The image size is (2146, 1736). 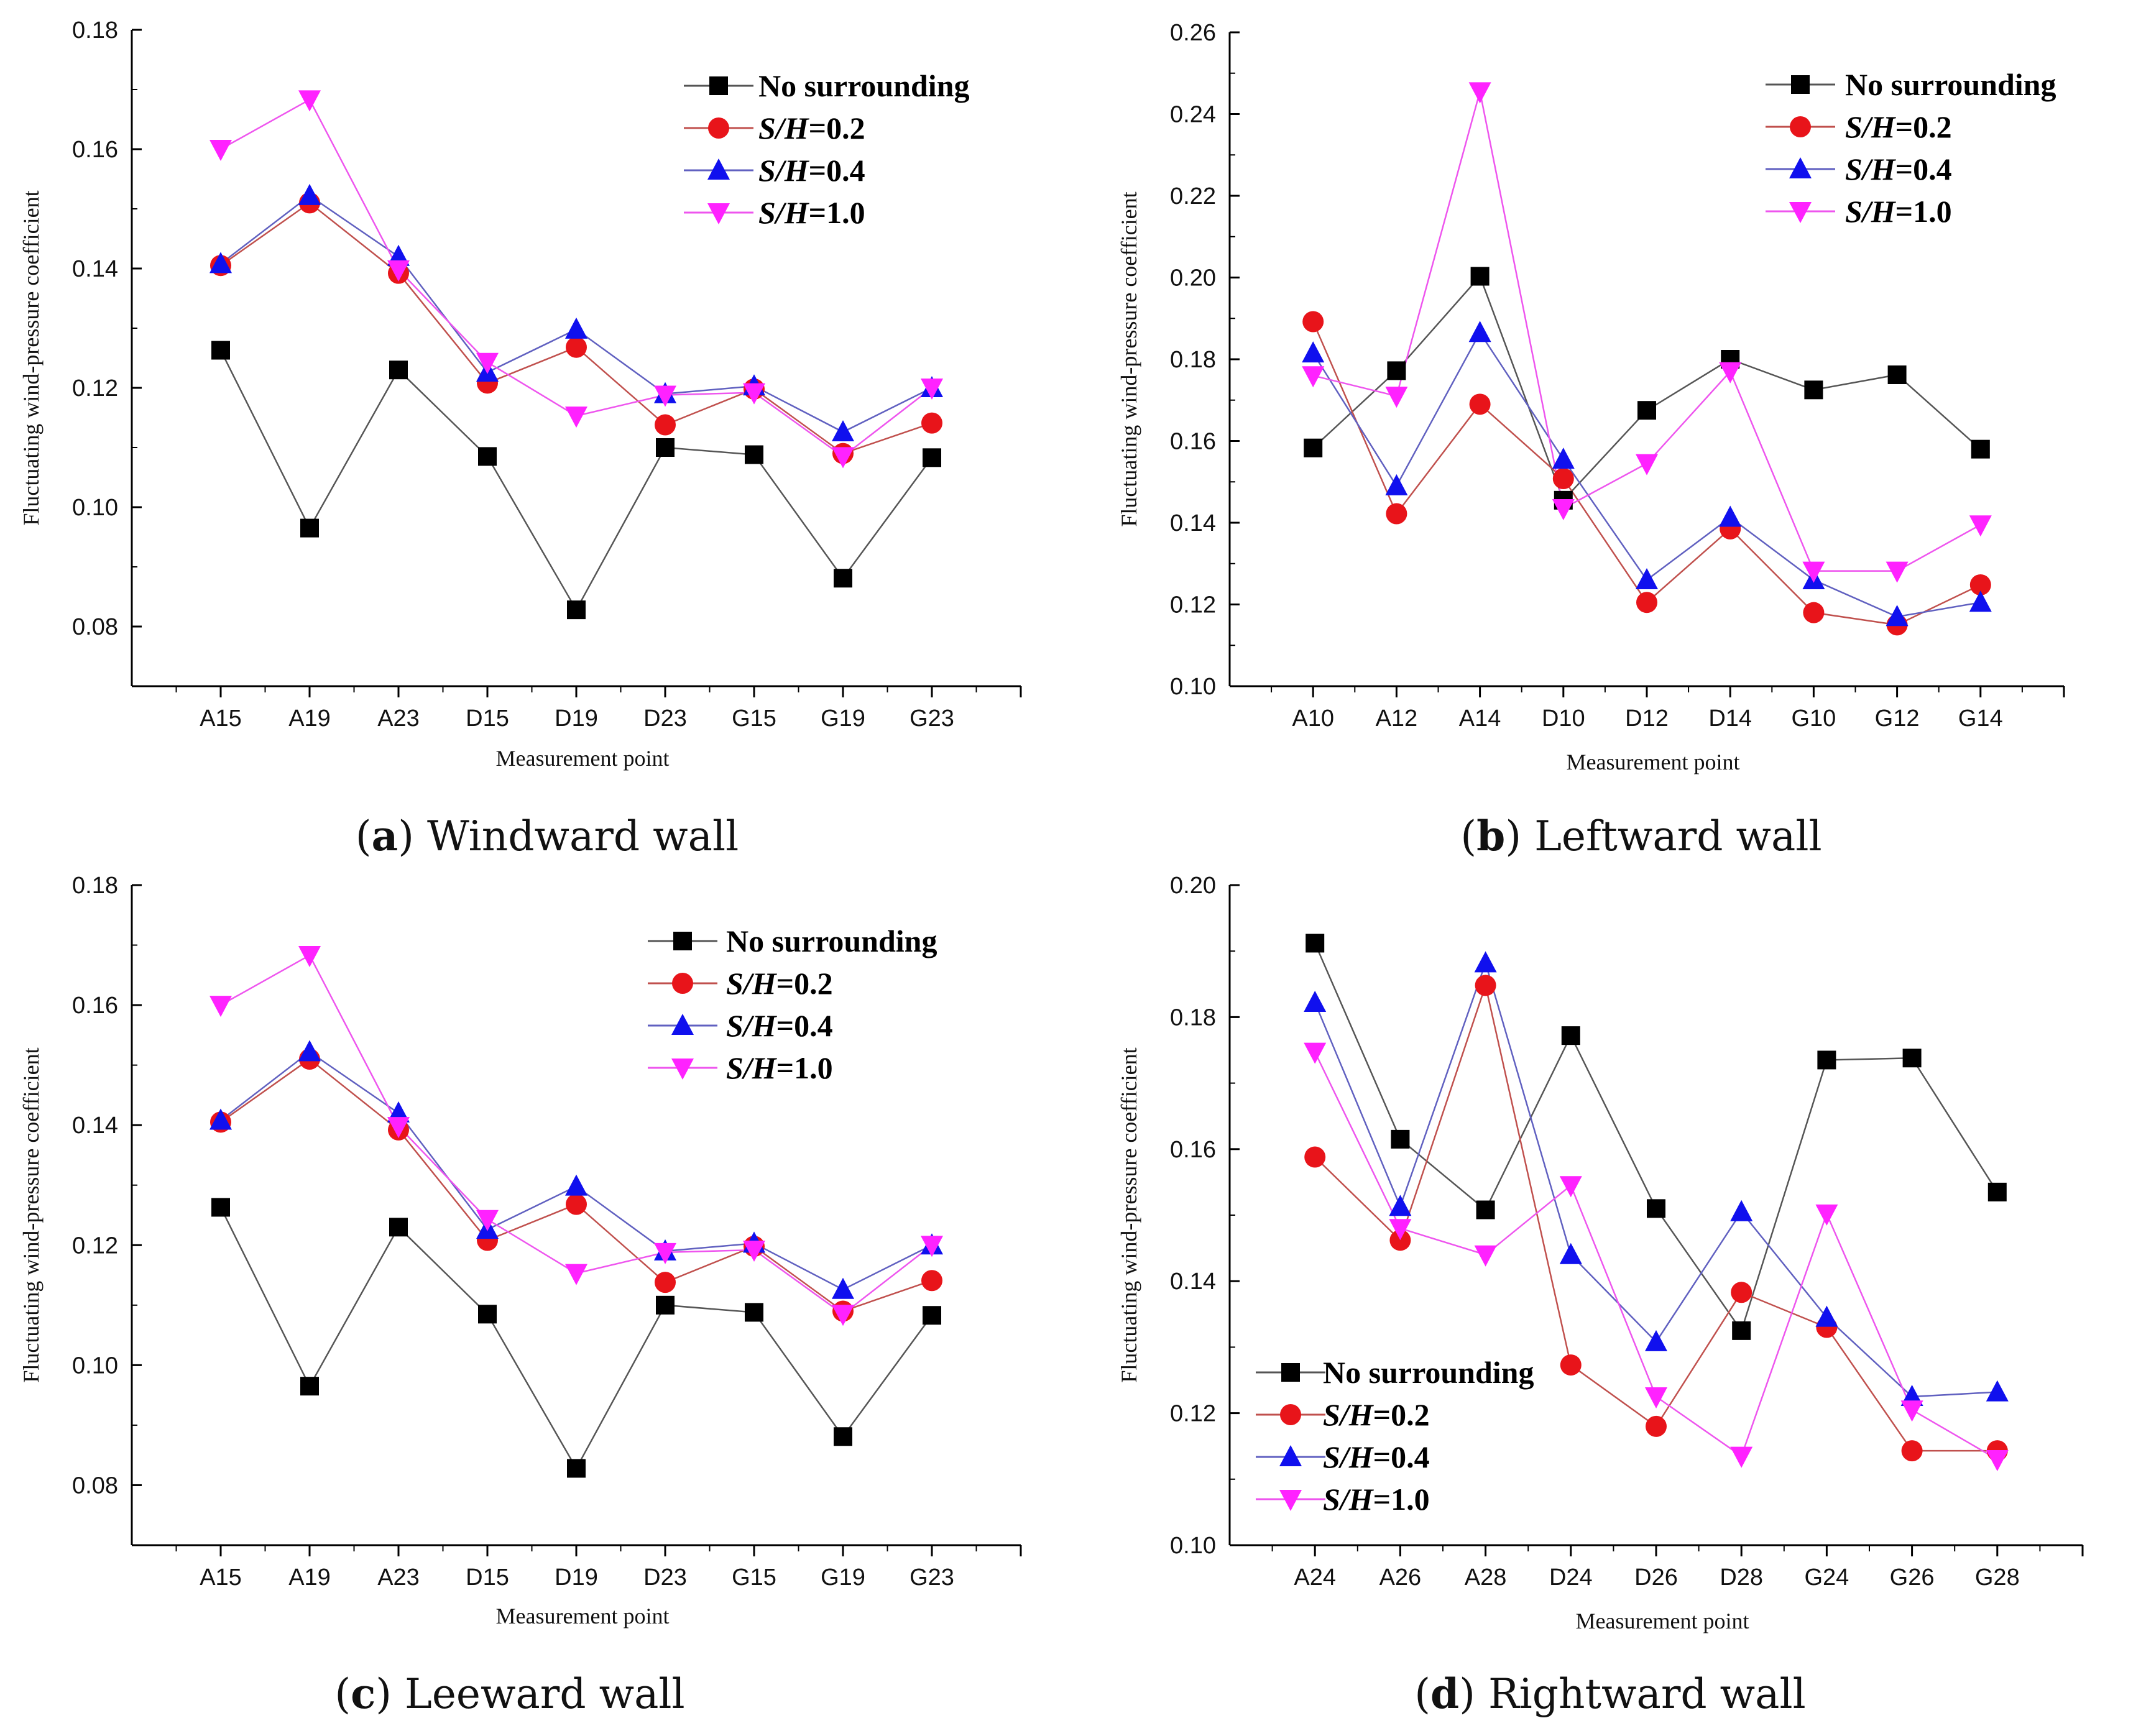 What do you see at coordinates (1397, 718) in the screenshot?
I see `x-tick-label: A12` at bounding box center [1397, 718].